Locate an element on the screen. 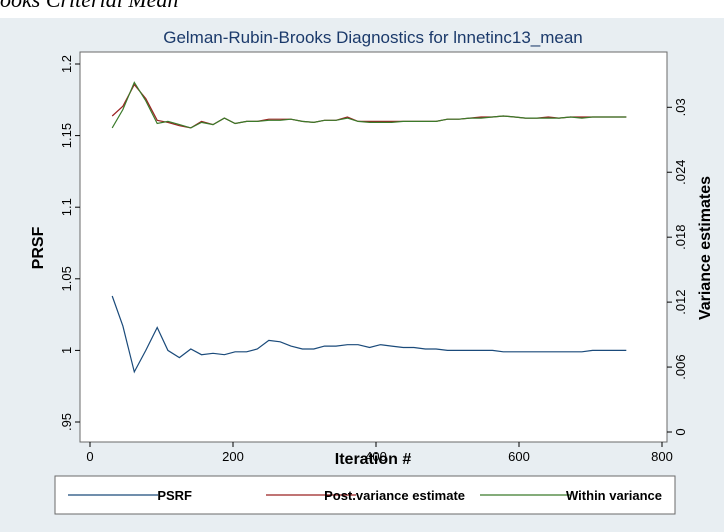 Image resolution: width=724 pixels, height=532 pixels. figure-caption: ooks Criterial Mean is located at coordinates (89, 6).